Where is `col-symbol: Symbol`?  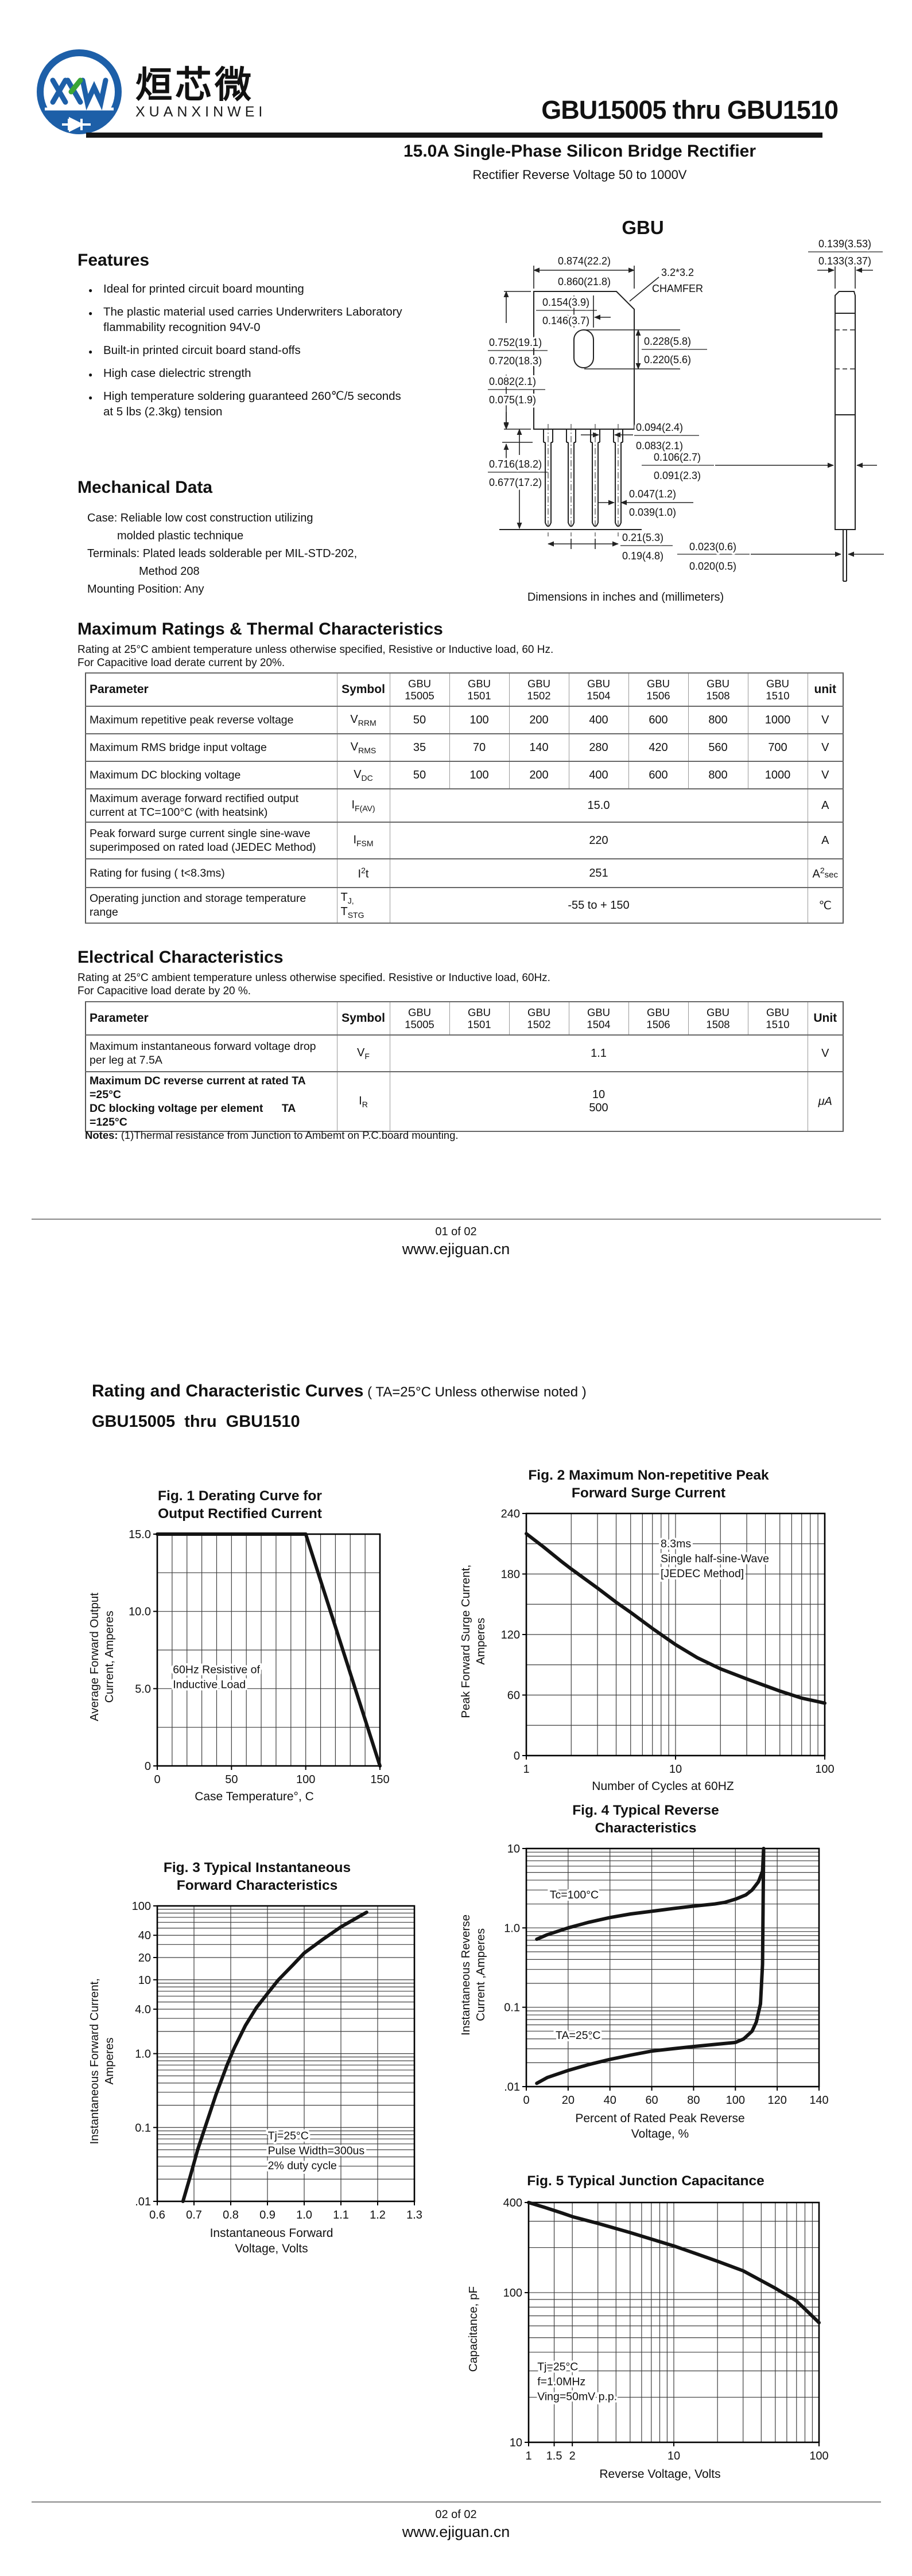
col-symbol: Symbol is located at coordinates (363, 689).